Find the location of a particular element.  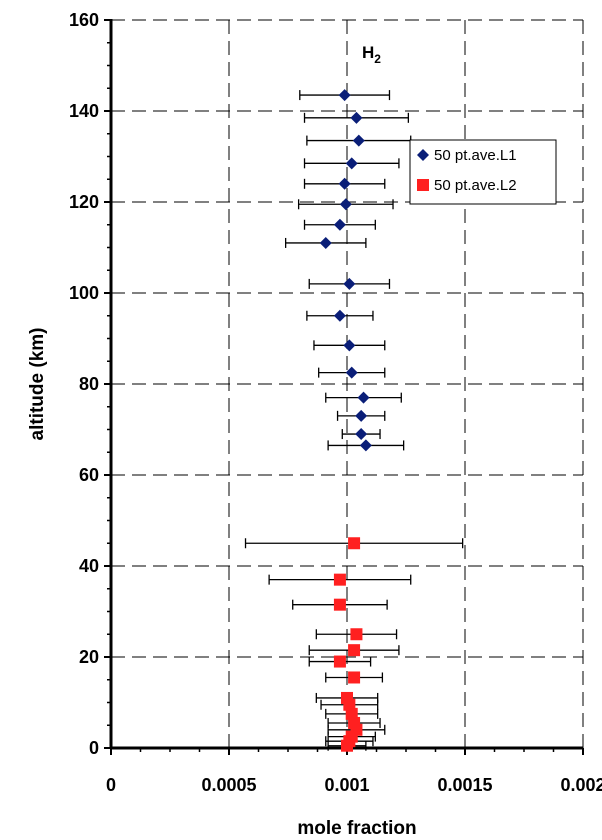

legend: 50 pt.ave.L1 50 pt.ave.L2 is located at coordinates (483, 172).